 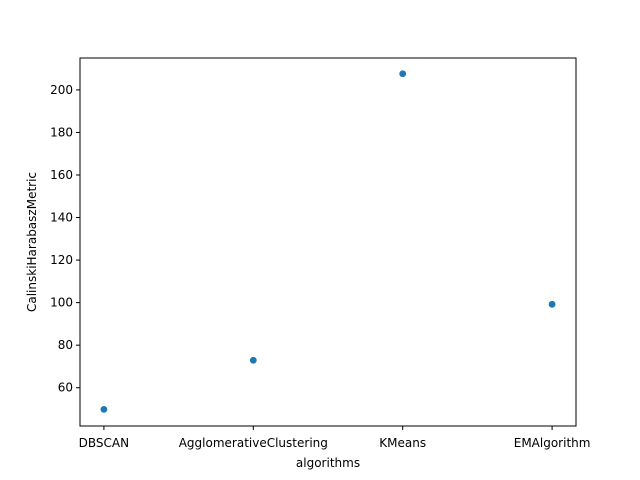 What do you see at coordinates (402, 443) in the screenshot?
I see `x-tick-label: KMeans` at bounding box center [402, 443].